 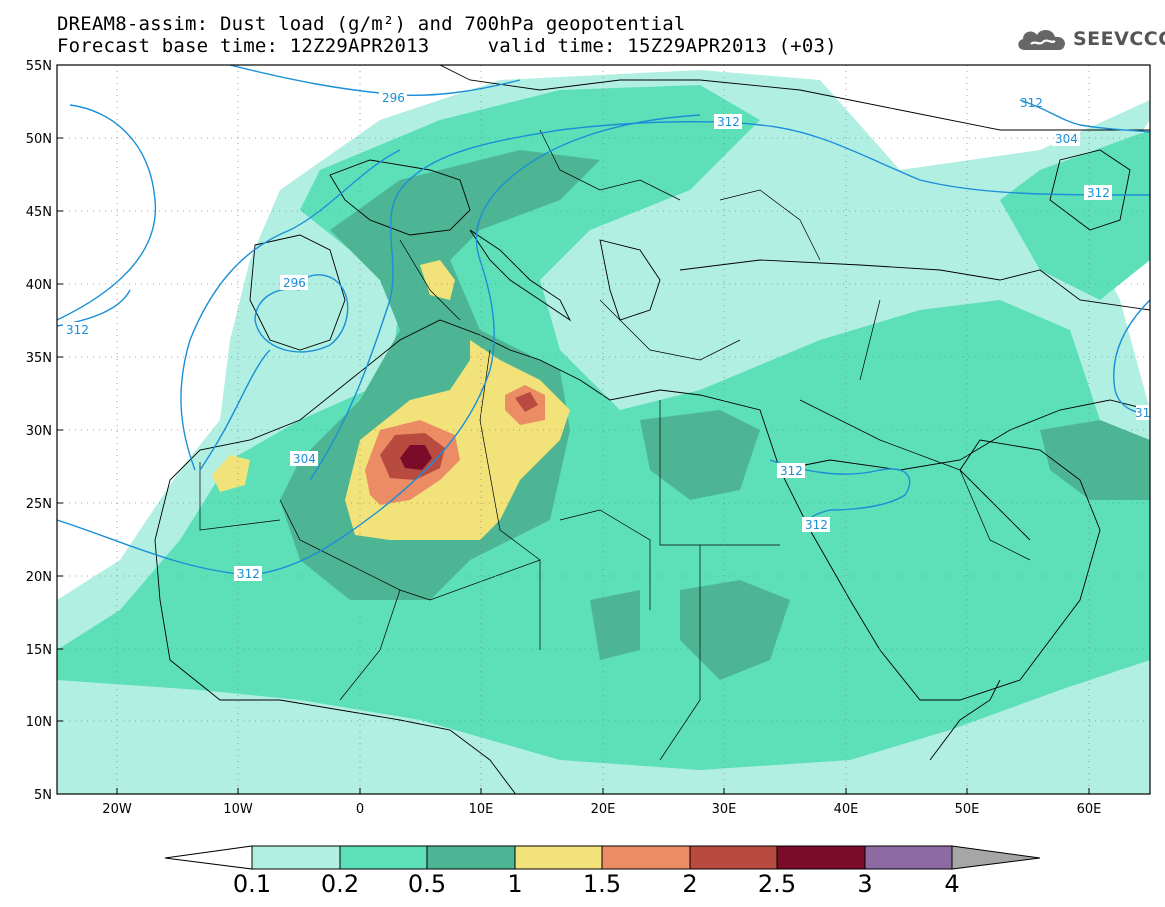 What do you see at coordinates (1119, 39) in the screenshot?
I see `logo-text: SEEVCCC` at bounding box center [1119, 39].